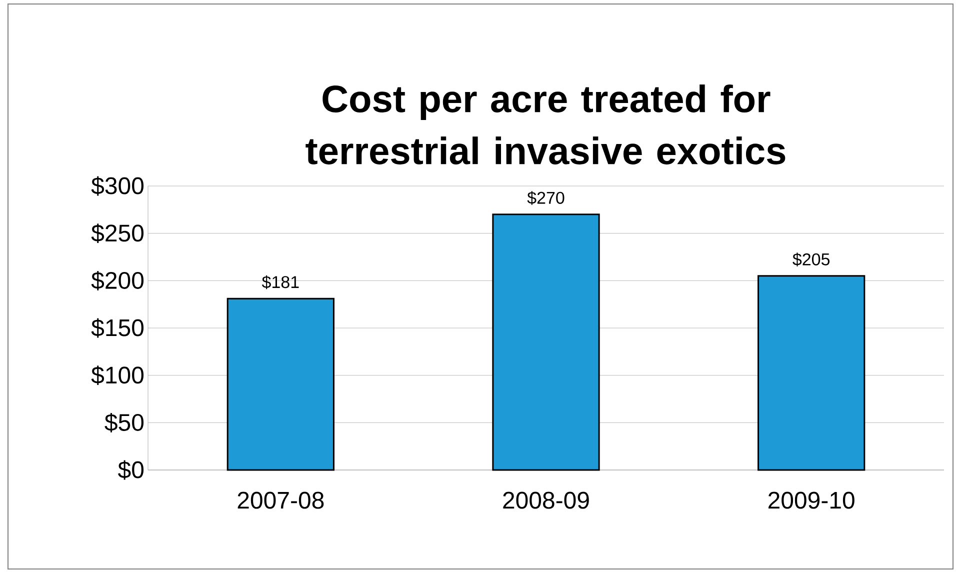  What do you see at coordinates (131, 470) in the screenshot?
I see `y-tick-label: $0` at bounding box center [131, 470].